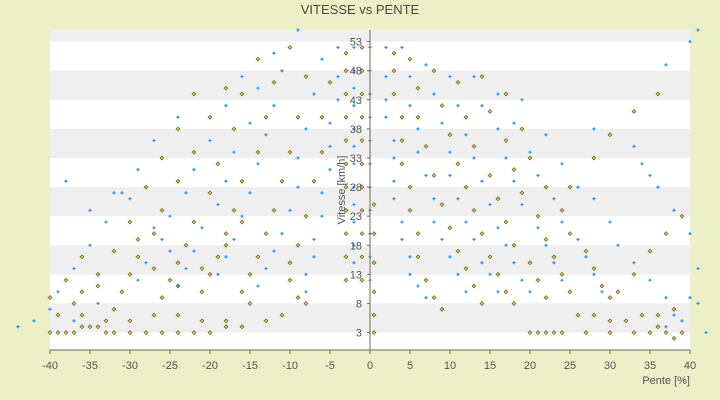  Describe the element at coordinates (450, 366) in the screenshot. I see `x-tick-label: 10` at that location.